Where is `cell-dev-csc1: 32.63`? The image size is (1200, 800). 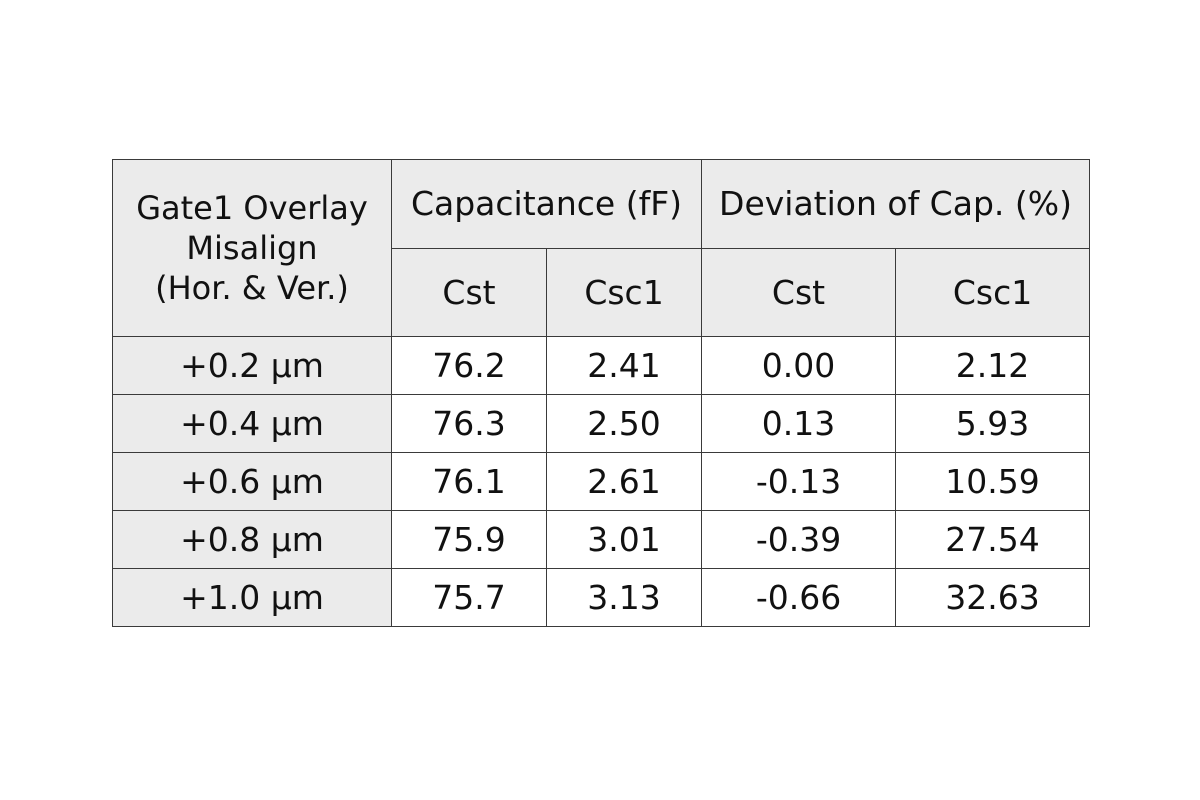 cell-dev-csc1: 32.63 is located at coordinates (993, 597).